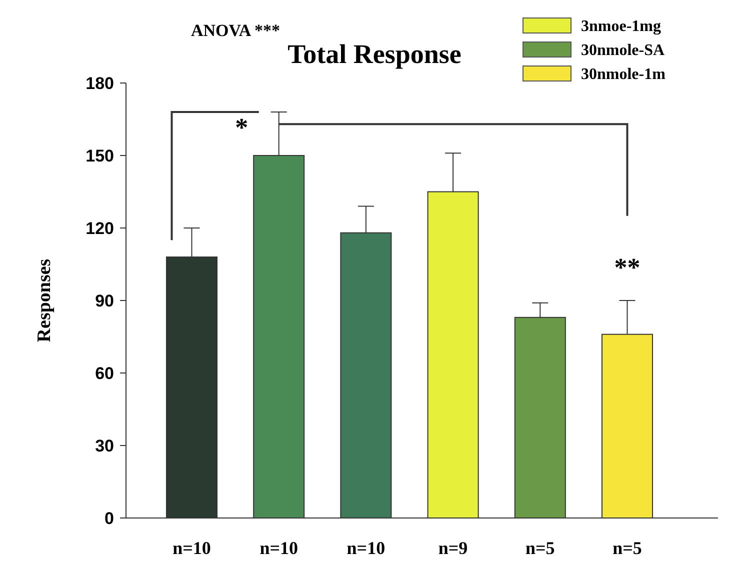 The image size is (731, 570). What do you see at coordinates (235, 30) in the screenshot?
I see `text: ANOVA ***` at bounding box center [235, 30].